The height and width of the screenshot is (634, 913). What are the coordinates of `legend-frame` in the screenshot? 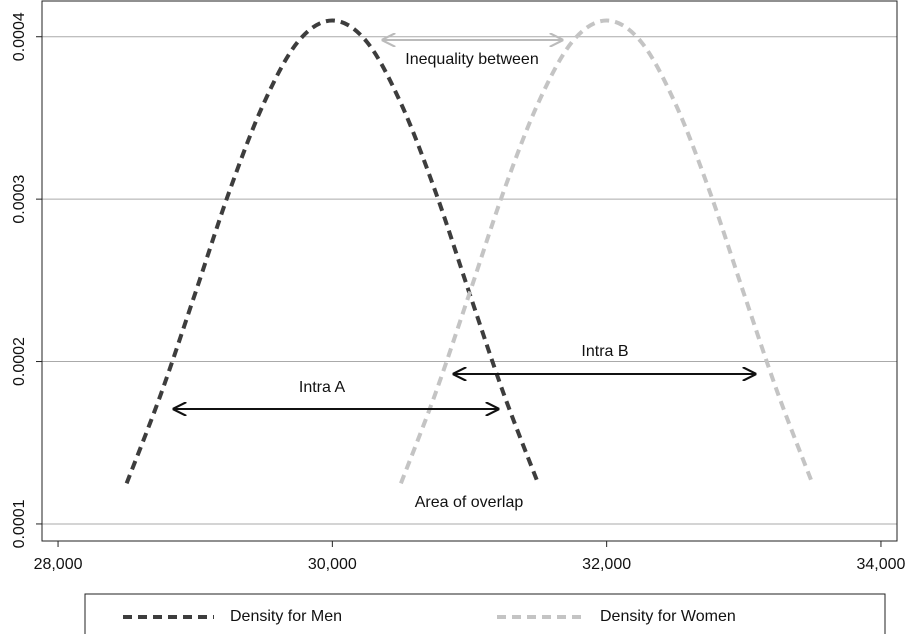 It's located at (485, 613).